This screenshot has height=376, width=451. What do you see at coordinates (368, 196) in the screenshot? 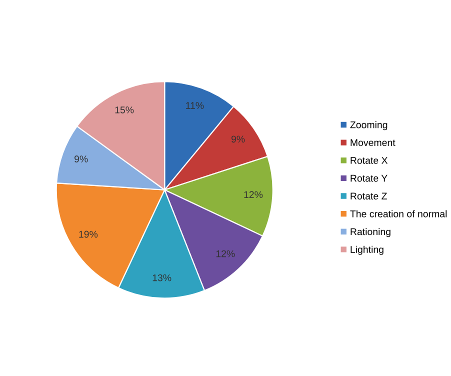
I see `legend-label: Rotate Z` at bounding box center [368, 196].